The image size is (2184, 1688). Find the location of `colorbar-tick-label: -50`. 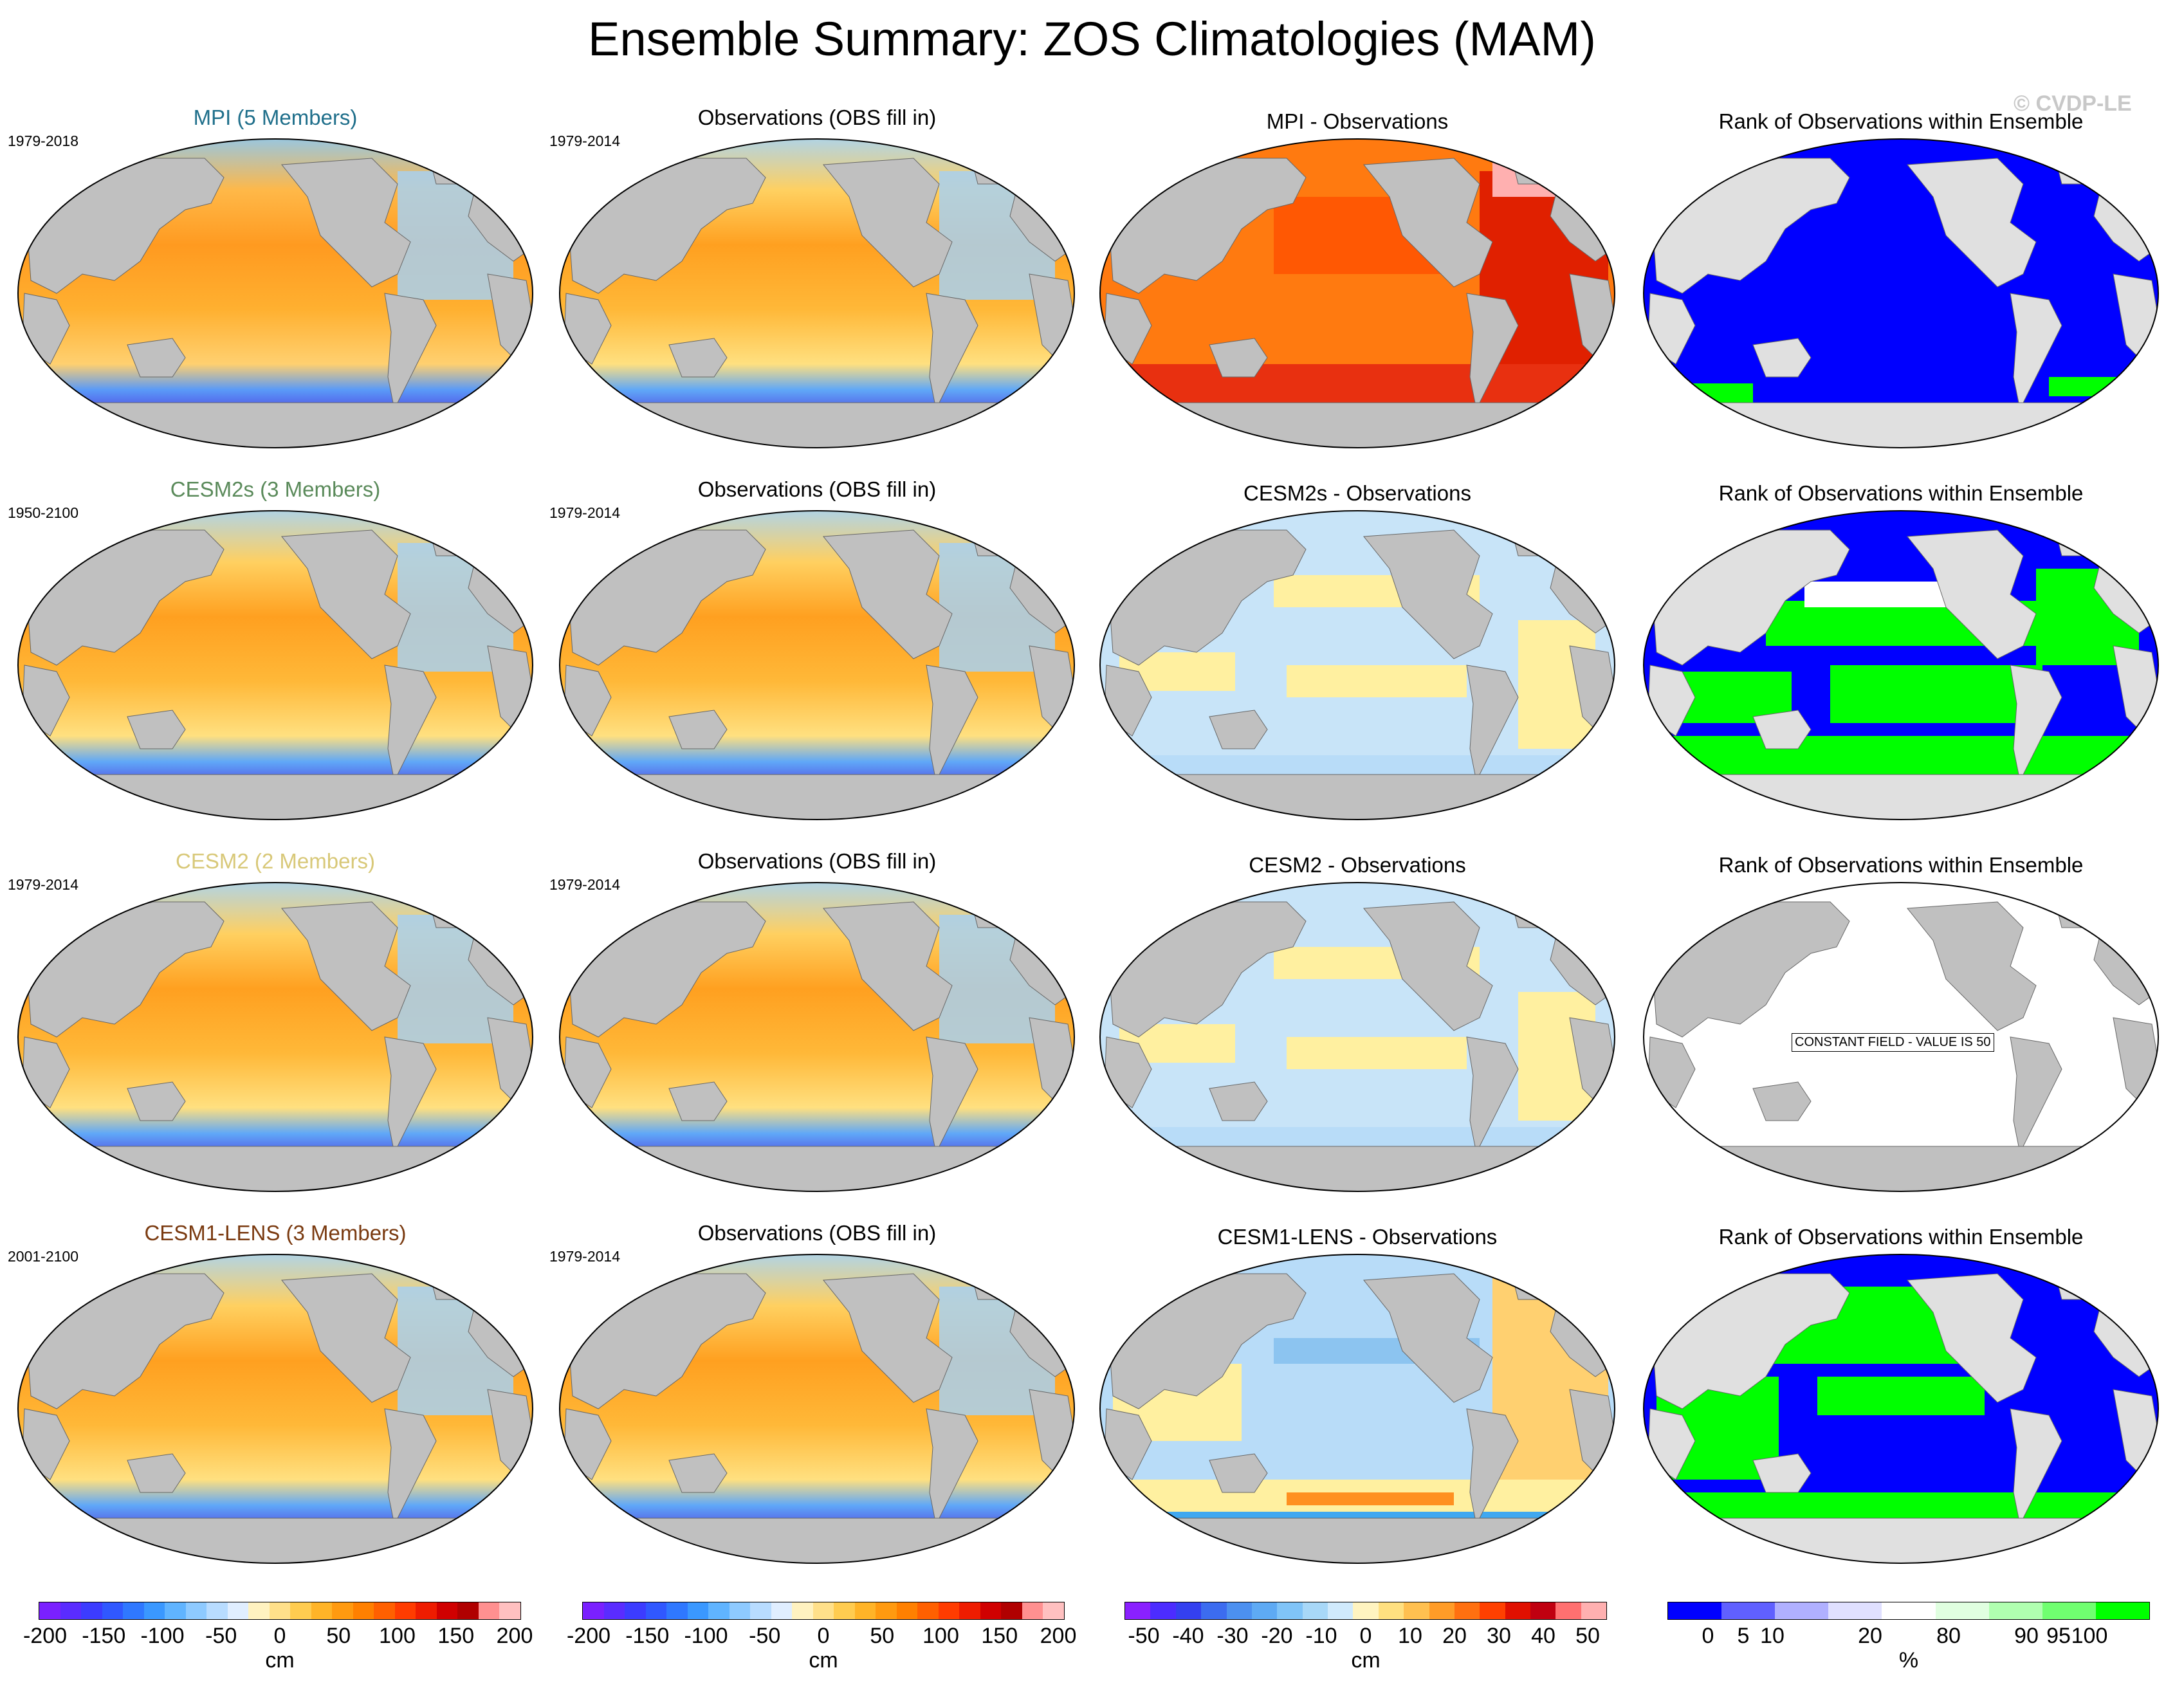

colorbar-tick-label: -50 is located at coordinates (221, 1636).